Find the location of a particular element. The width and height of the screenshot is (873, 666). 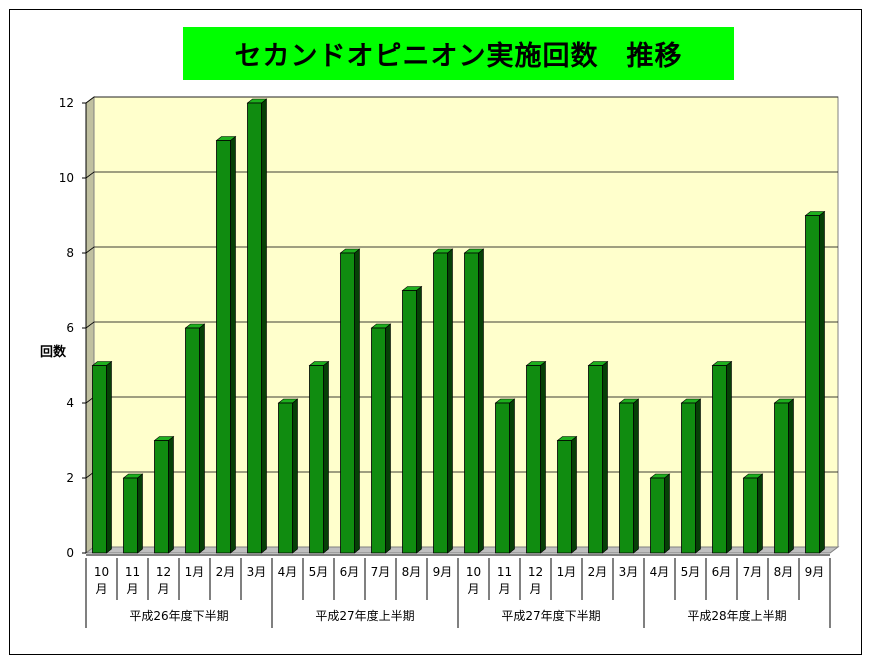

floor is located at coordinates (462, 550).